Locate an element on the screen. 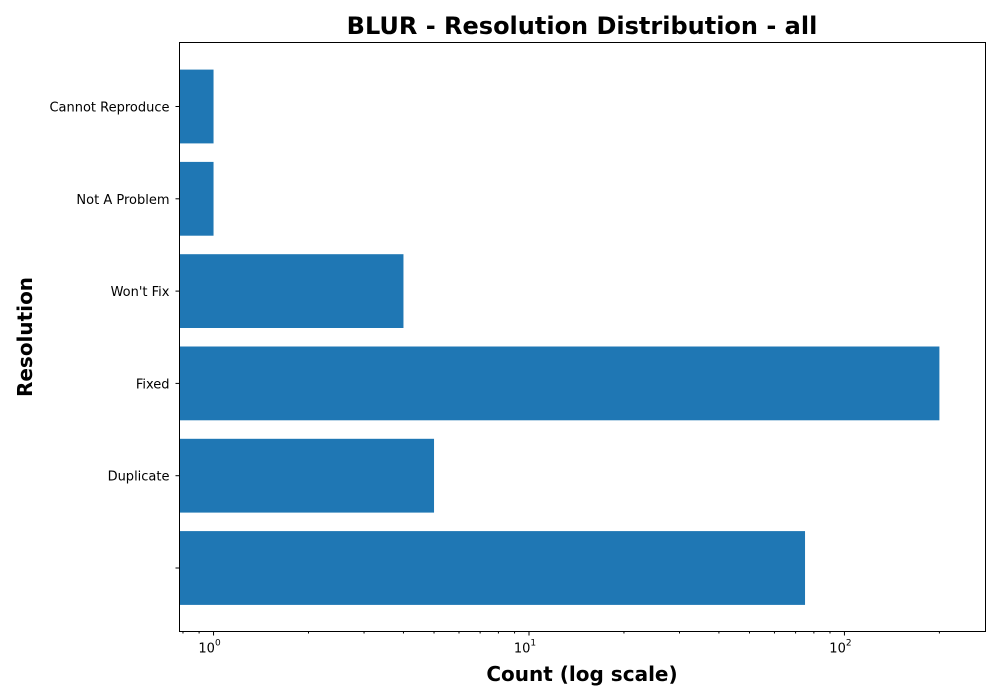 This screenshot has height=700, width=1000. x-axis-label: Count (log scale) is located at coordinates (581, 674).